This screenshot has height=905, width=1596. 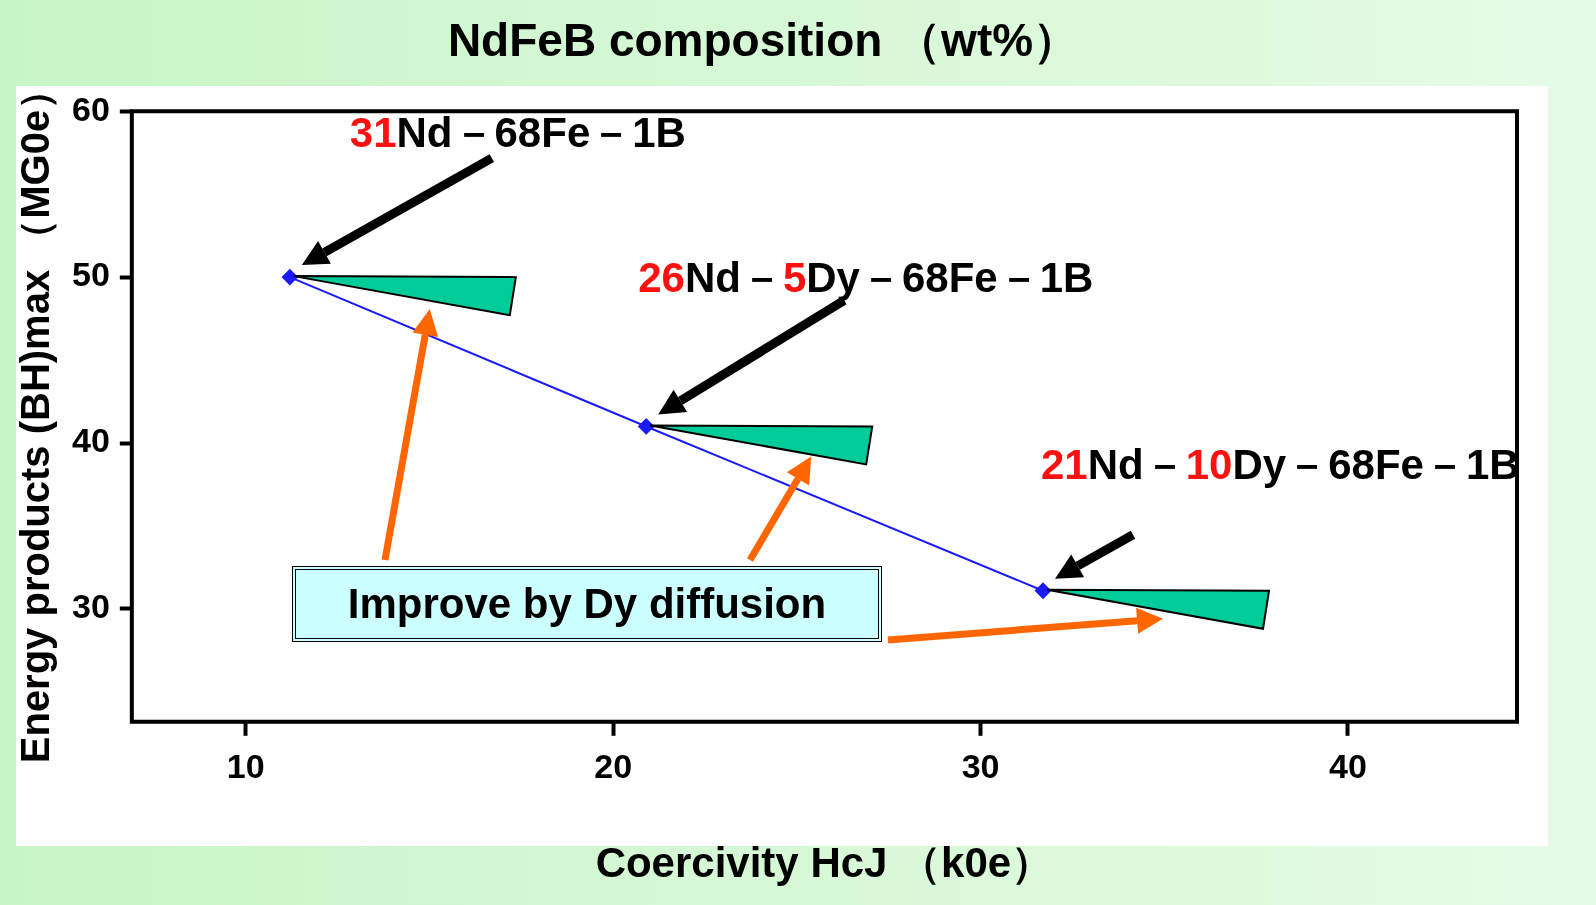 What do you see at coordinates (90, 440) in the screenshot?
I see `y-tick-label: 40` at bounding box center [90, 440].